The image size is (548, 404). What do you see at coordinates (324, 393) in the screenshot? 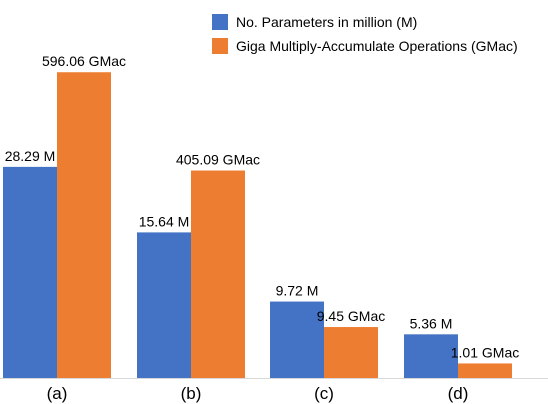
I see `category-label-2: (c)` at bounding box center [324, 393].